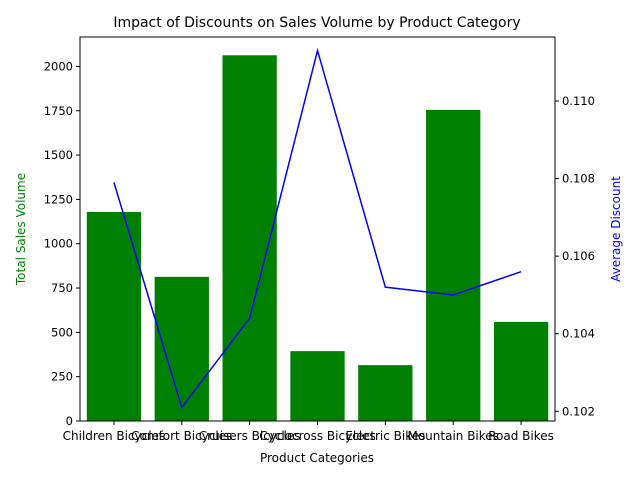 This screenshot has height=480, width=640. I want to click on y-tick-label: 1750, so click(58, 111).